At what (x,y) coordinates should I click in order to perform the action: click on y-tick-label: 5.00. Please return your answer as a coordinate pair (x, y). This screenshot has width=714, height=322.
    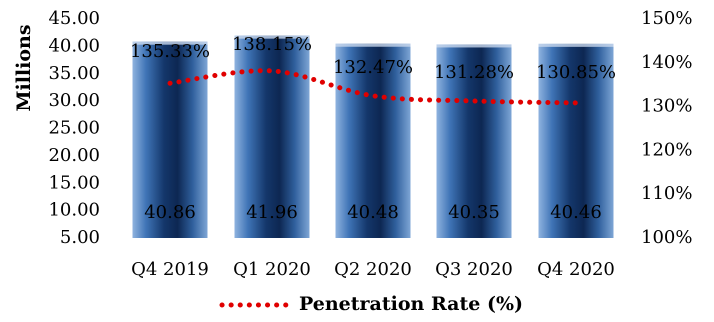
    Looking at the image, I should click on (80, 237).